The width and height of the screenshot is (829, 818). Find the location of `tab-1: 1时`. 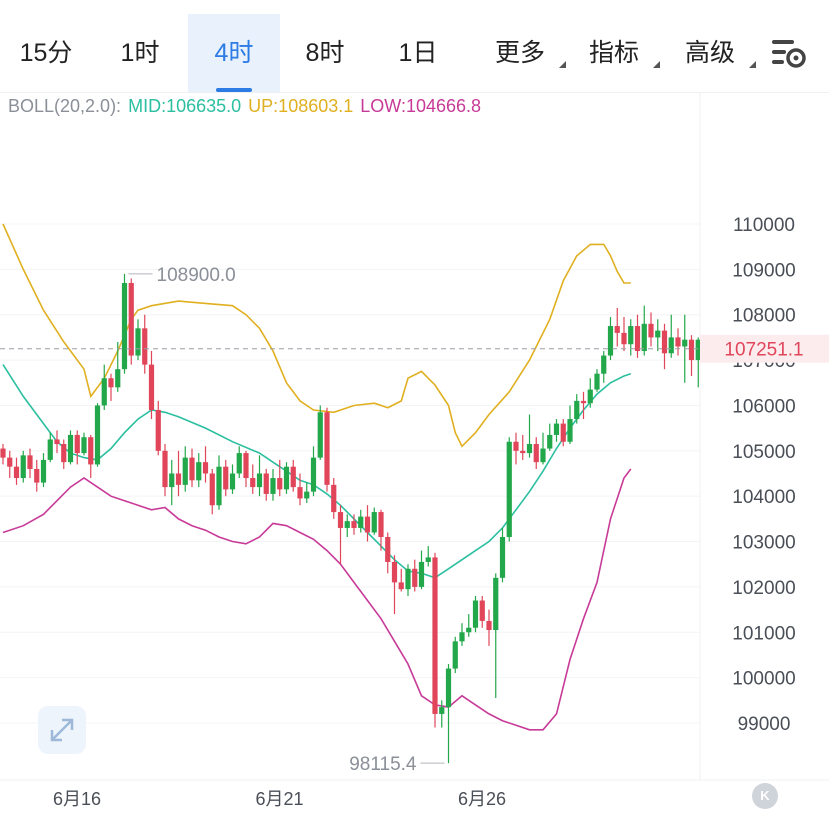

tab-1: 1时 is located at coordinates (140, 53).